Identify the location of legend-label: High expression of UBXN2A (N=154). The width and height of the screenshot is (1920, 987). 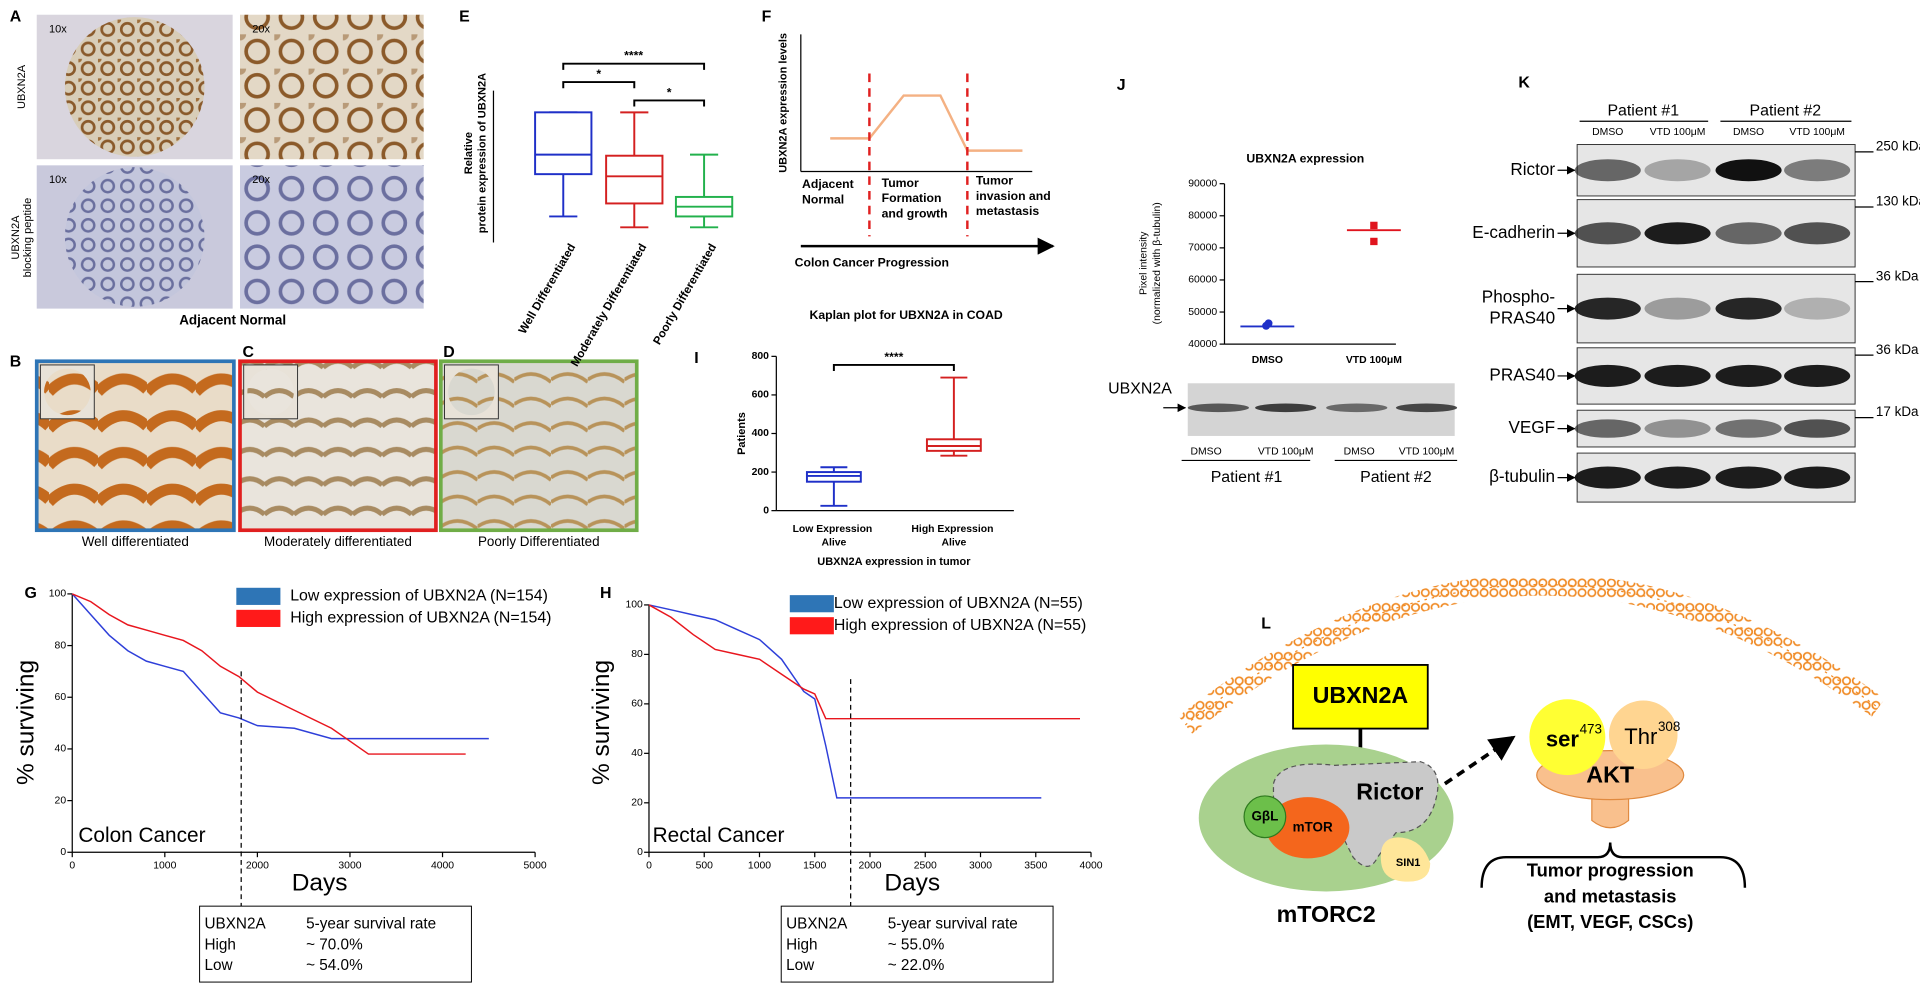
(420, 618).